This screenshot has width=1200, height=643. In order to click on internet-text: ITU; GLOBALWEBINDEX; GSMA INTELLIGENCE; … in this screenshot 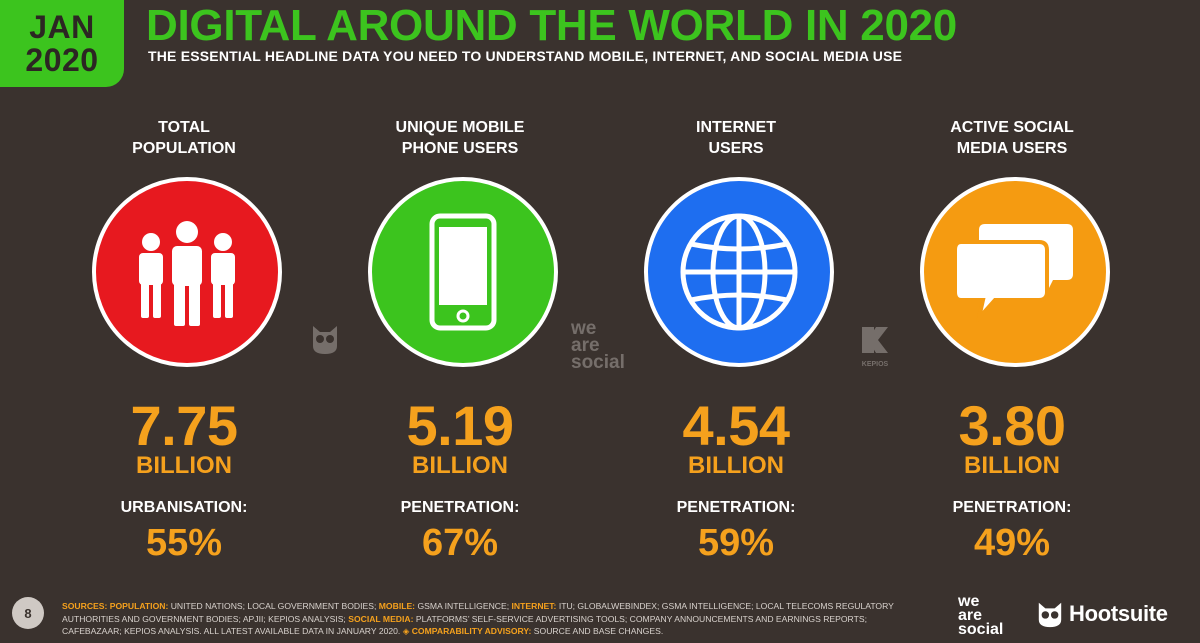, I will do `click(478, 612)`.